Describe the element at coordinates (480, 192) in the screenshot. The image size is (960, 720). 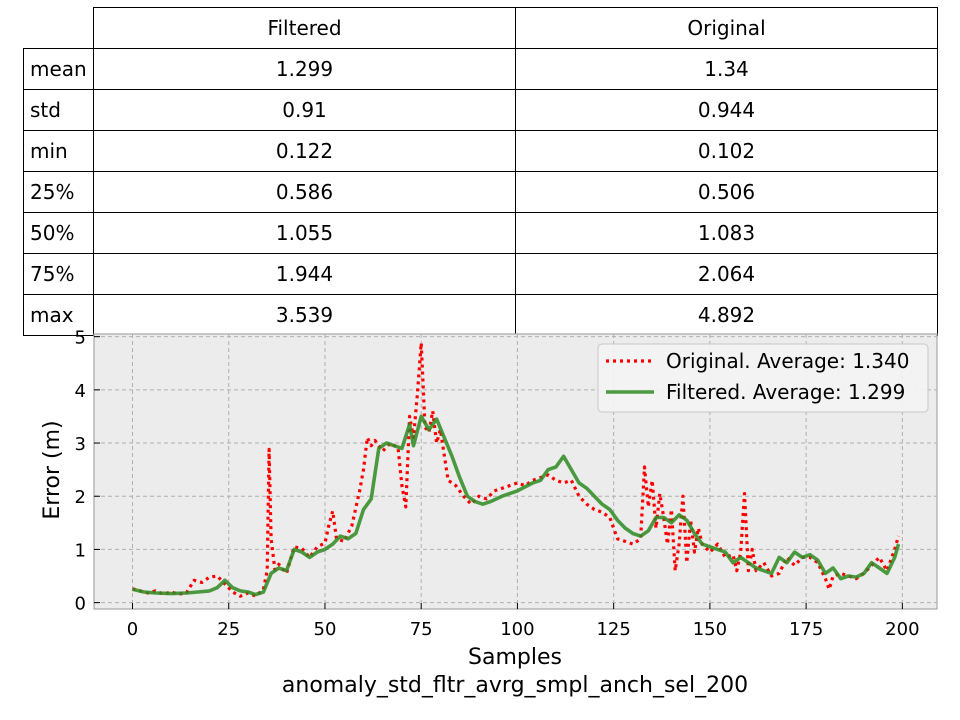
I see `table-row: 25% 0.586 0.506` at that location.